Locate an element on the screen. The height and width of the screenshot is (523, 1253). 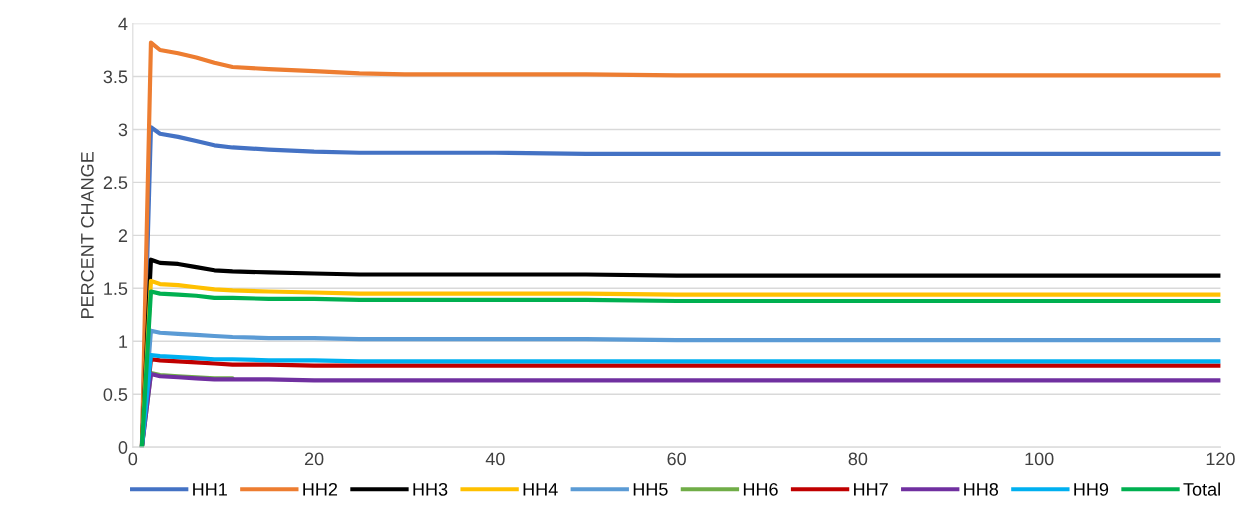
y-axis-title: PERCENT CHANGE is located at coordinates (87, 235).